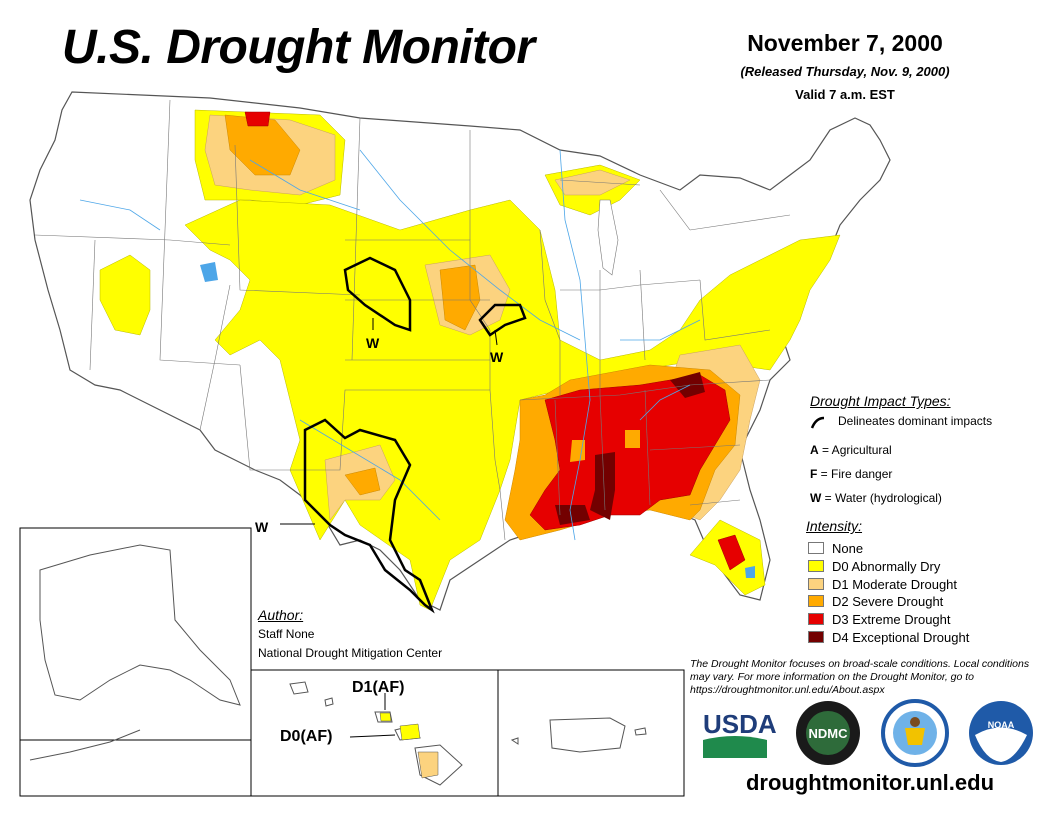  What do you see at coordinates (817, 422) in the screenshot?
I see `impact-line-sample` at bounding box center [817, 422].